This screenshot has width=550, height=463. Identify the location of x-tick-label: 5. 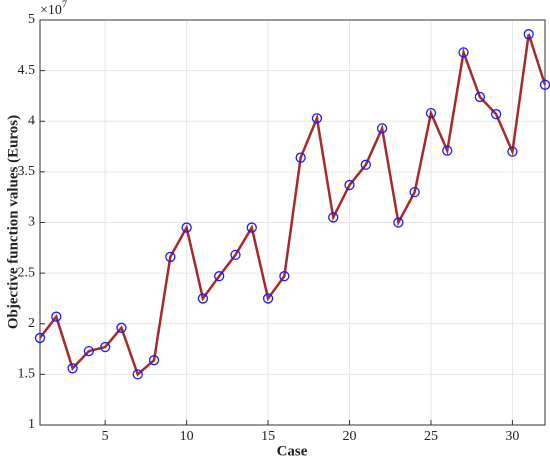
(105, 436).